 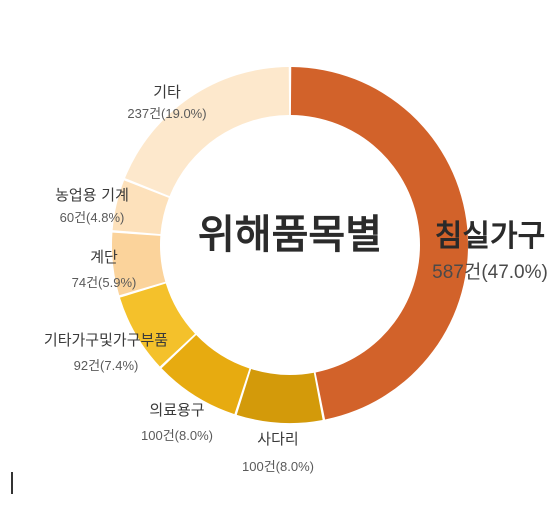 What do you see at coordinates (104, 282) in the screenshot?
I see `slice-value-label-4: 74건(5.9%)` at bounding box center [104, 282].